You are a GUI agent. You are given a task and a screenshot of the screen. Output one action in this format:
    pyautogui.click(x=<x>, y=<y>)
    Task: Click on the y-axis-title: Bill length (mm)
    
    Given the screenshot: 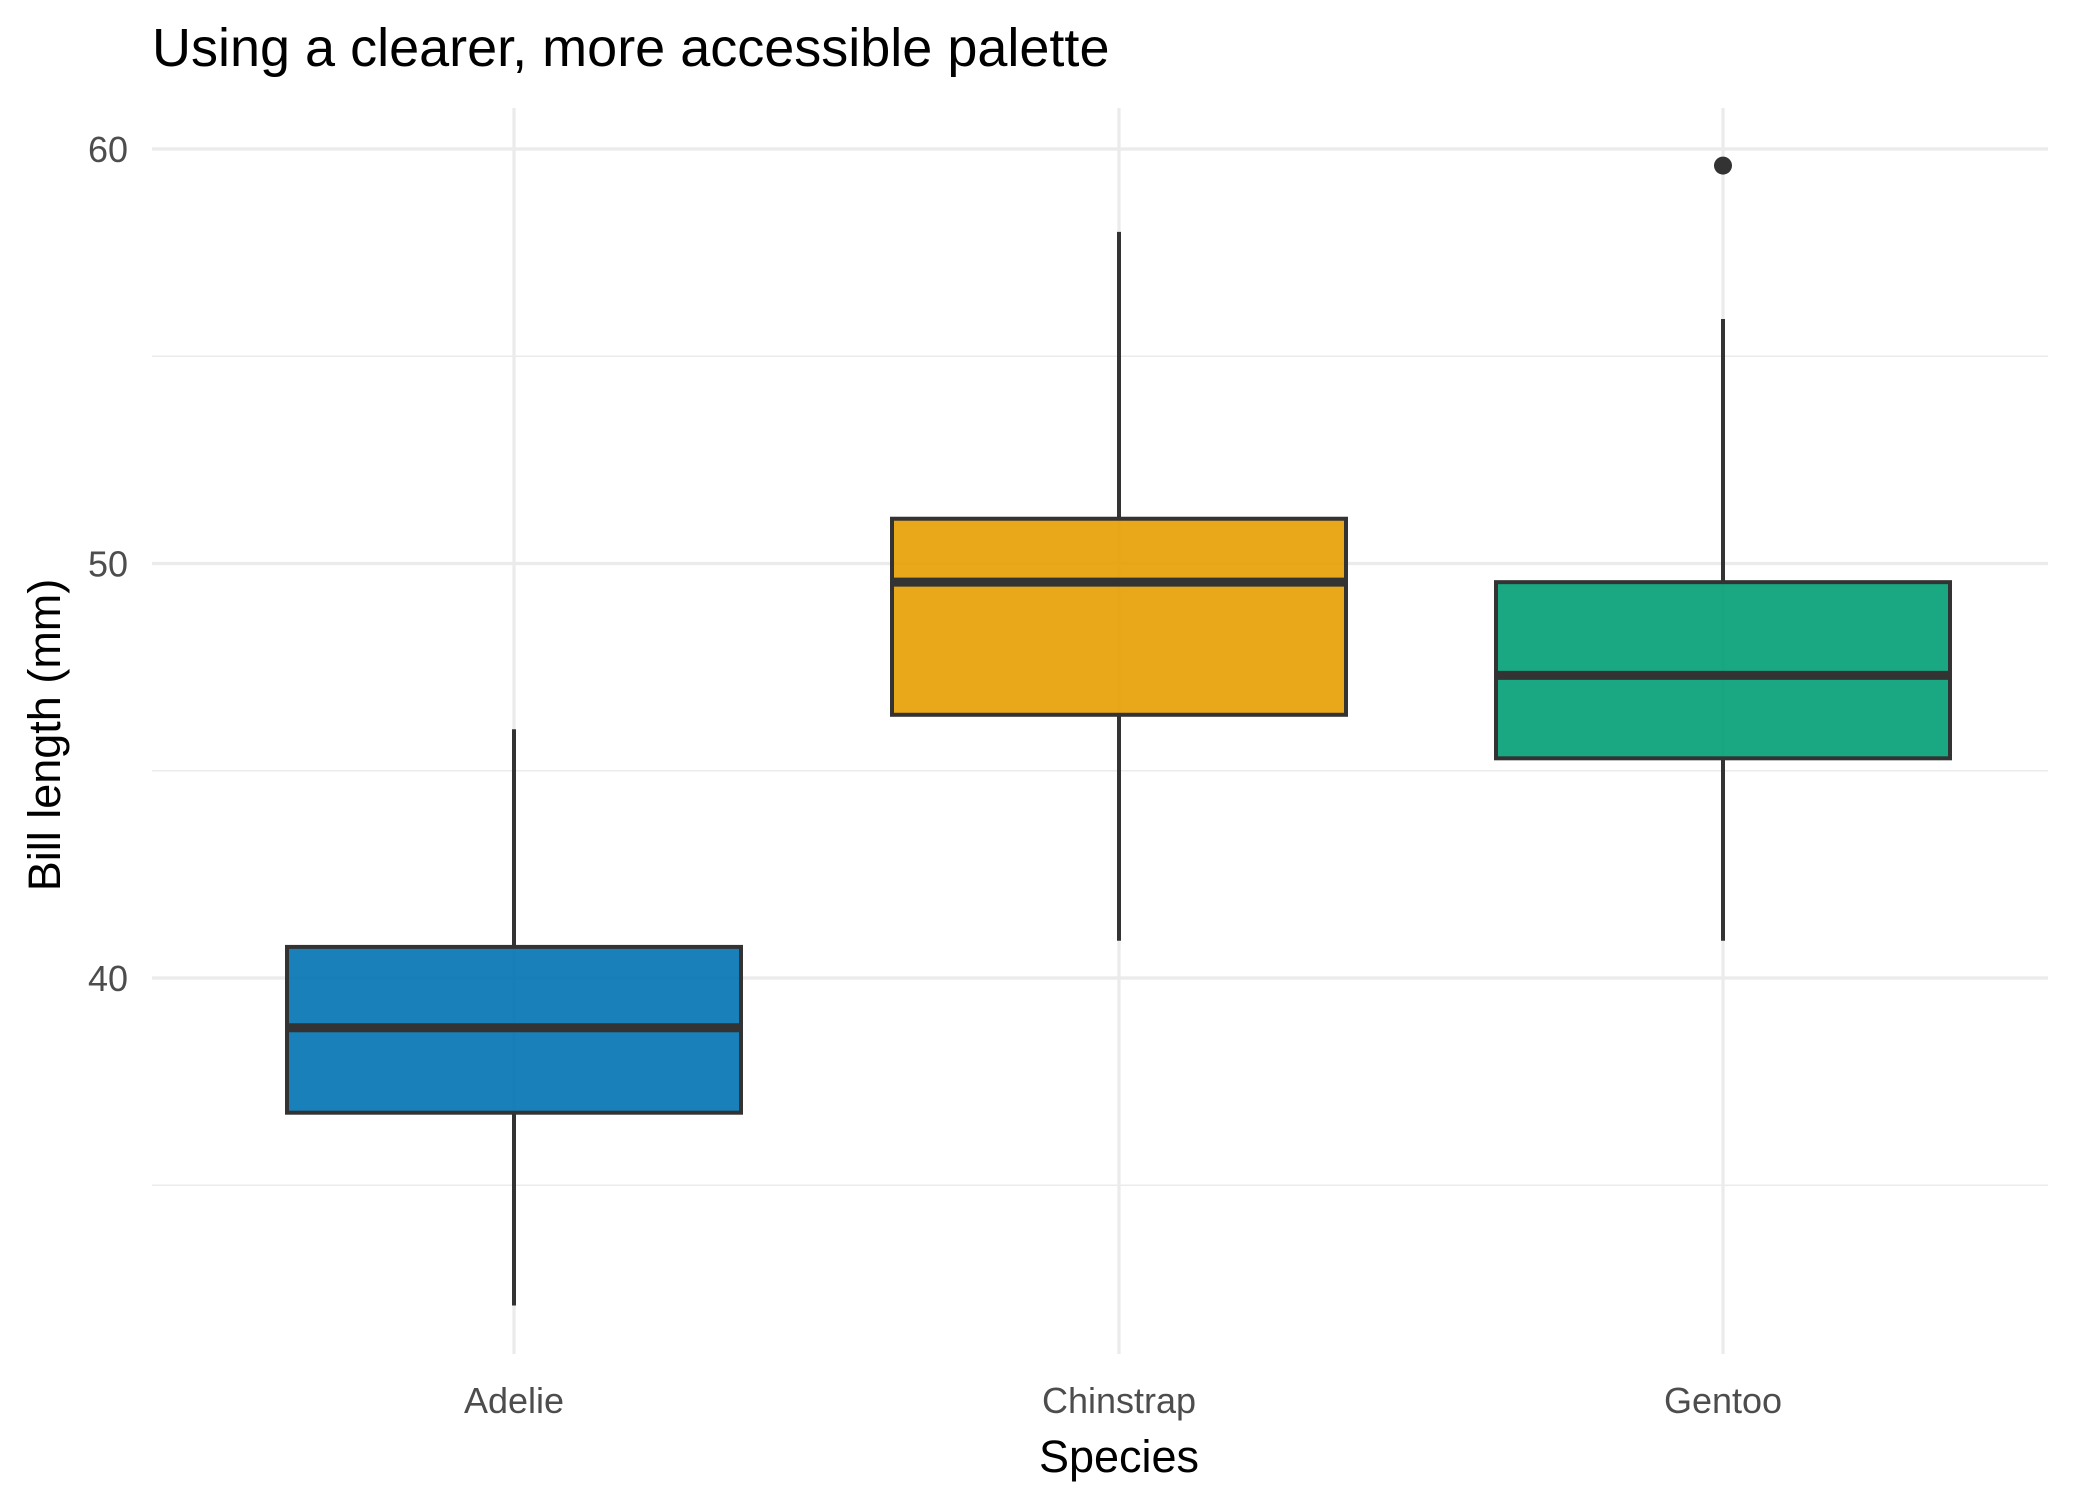 What is the action you would take?
    pyautogui.click(x=44, y=735)
    